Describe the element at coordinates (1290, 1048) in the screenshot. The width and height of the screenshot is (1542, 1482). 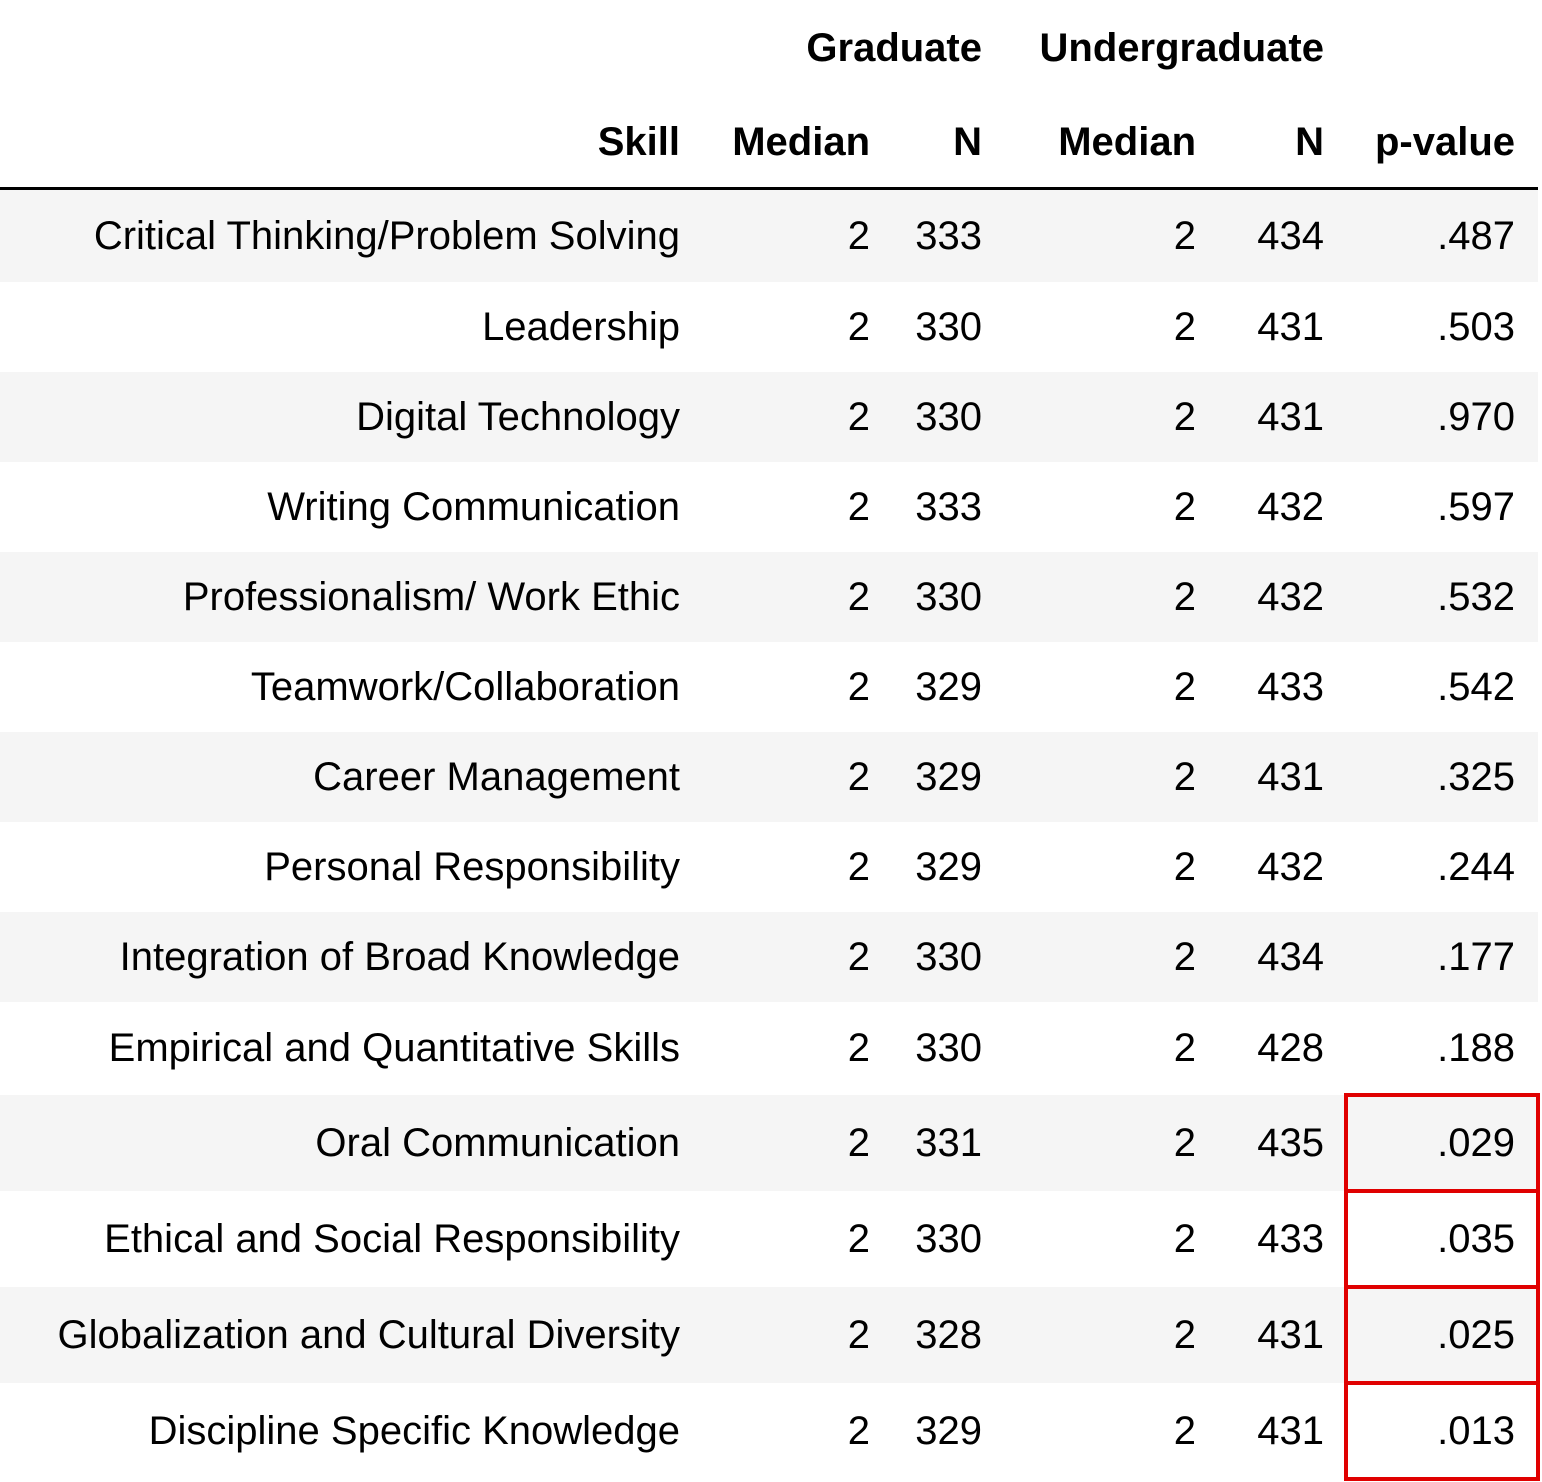
I see `undergraduate-n-cell: 428` at that location.